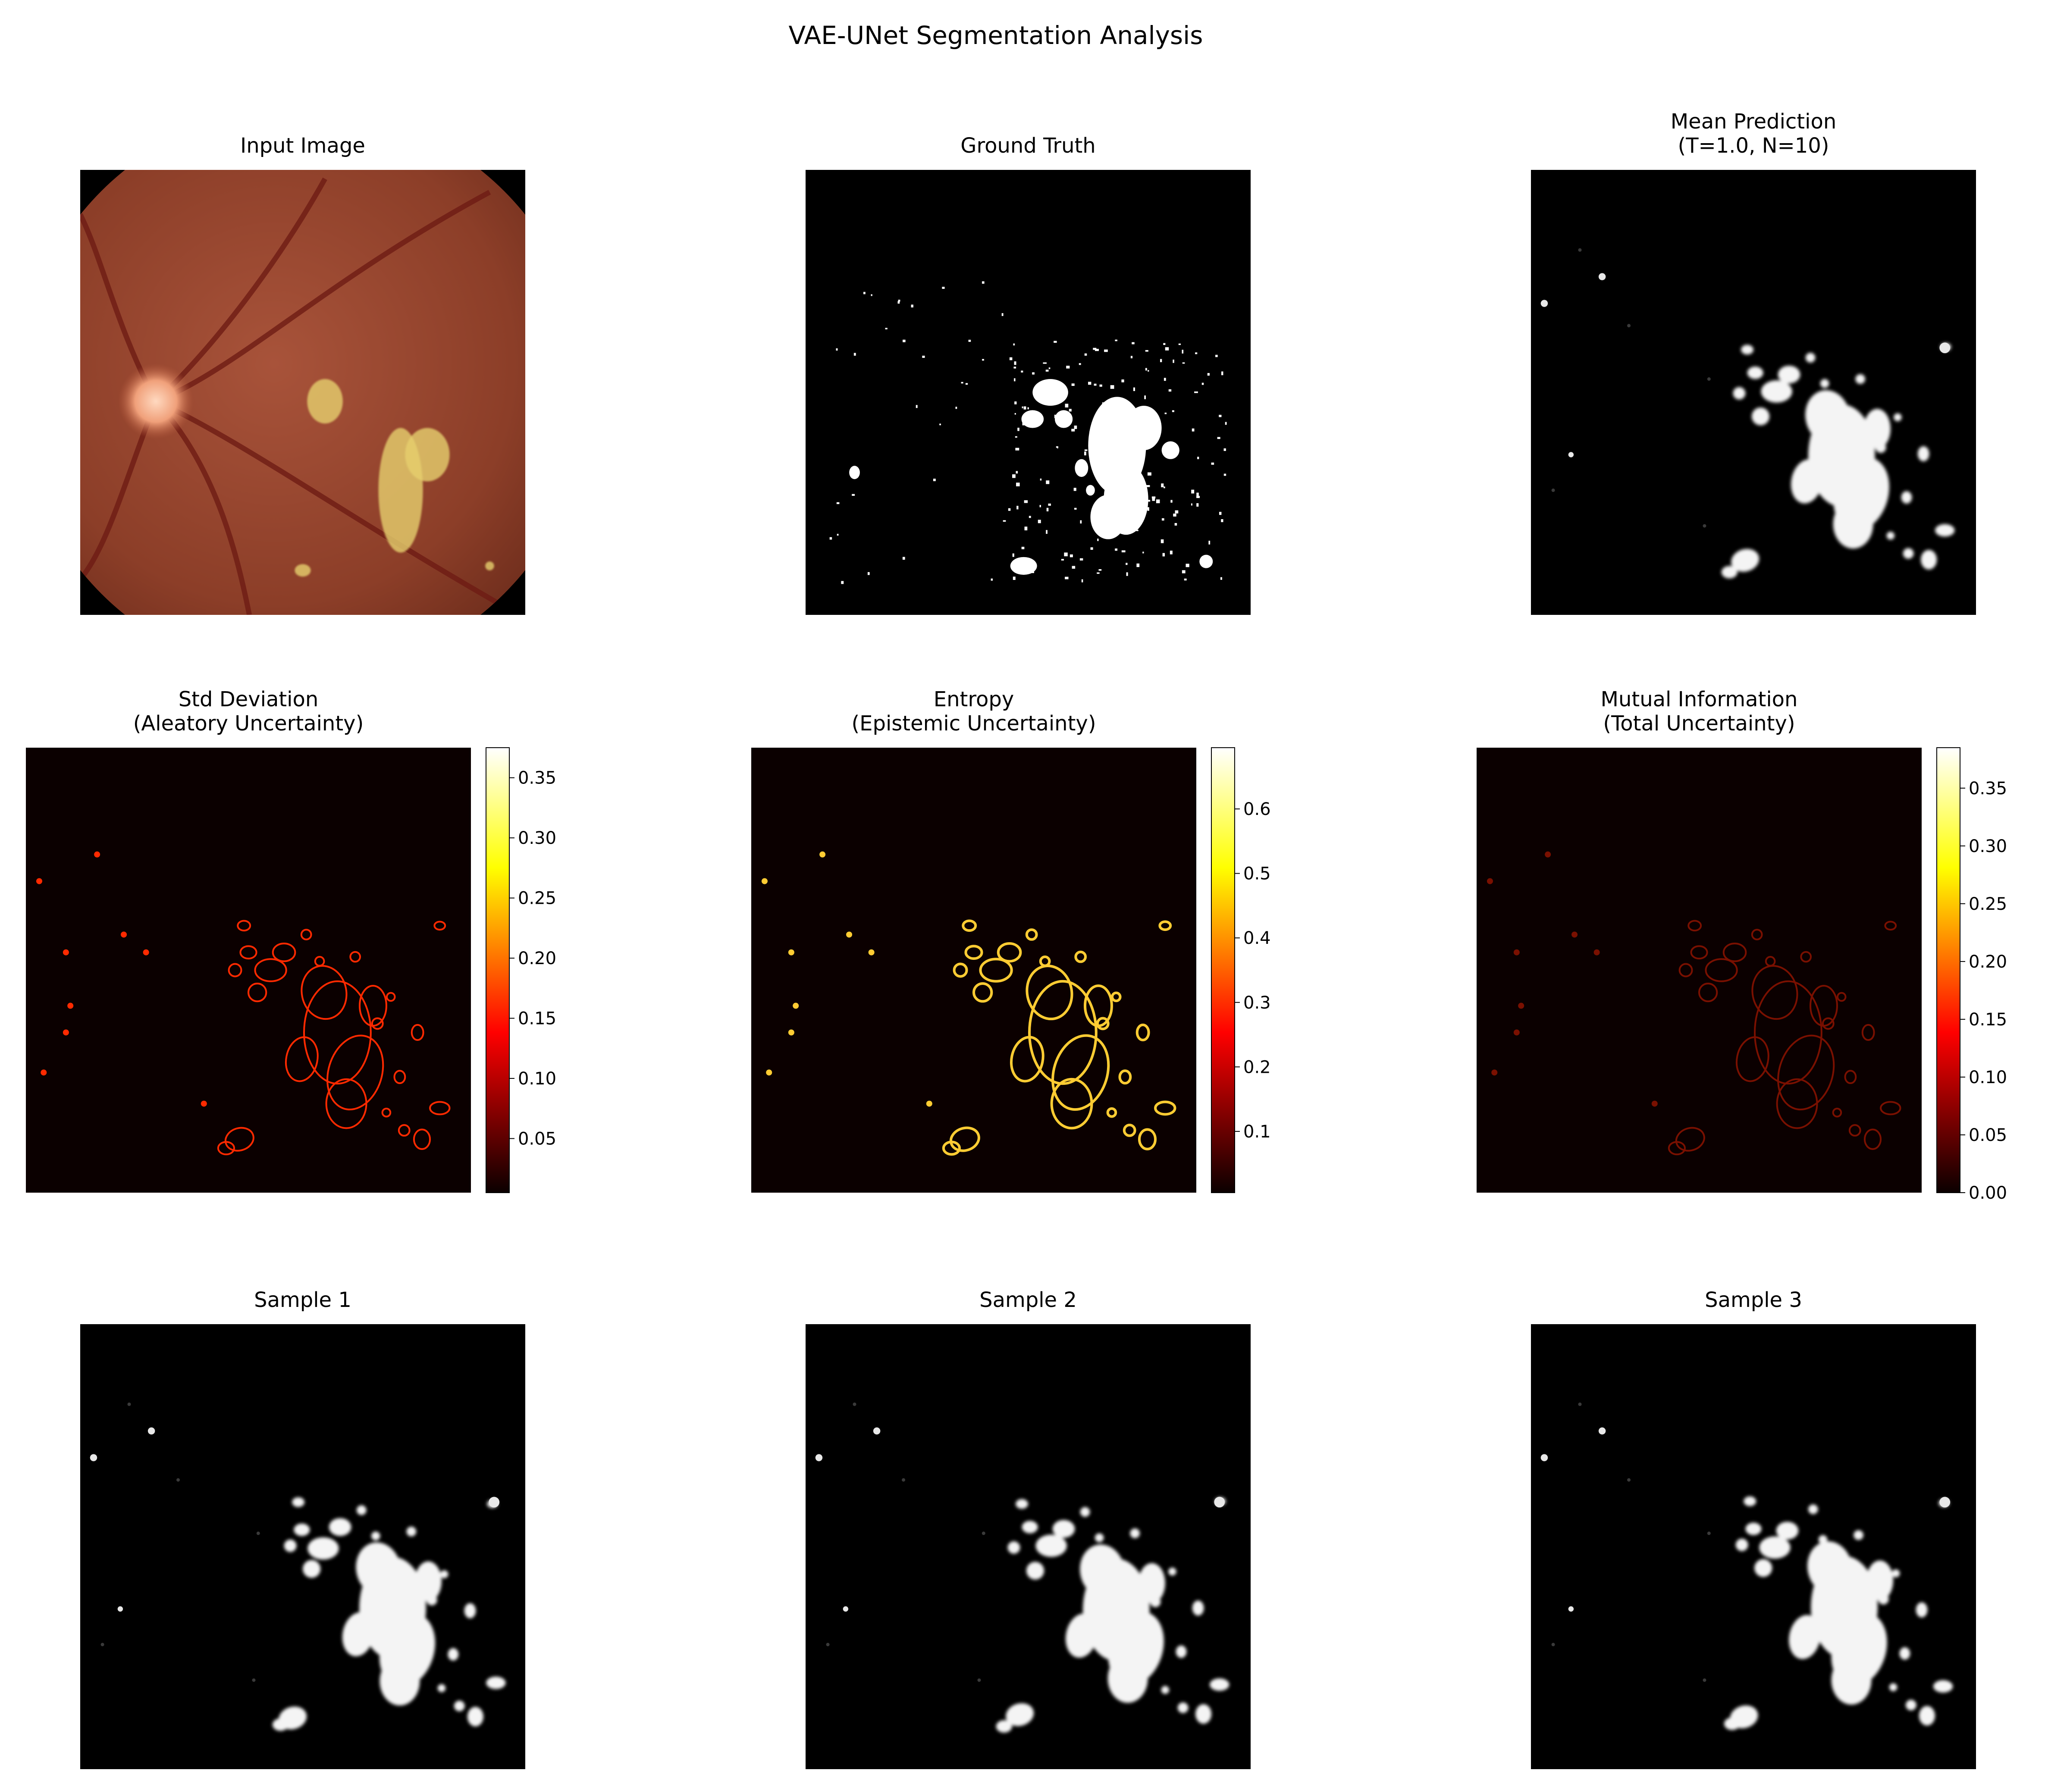 The width and height of the screenshot is (2045, 1792). I want to click on colorbar-tick-label: 0.20, so click(537, 958).